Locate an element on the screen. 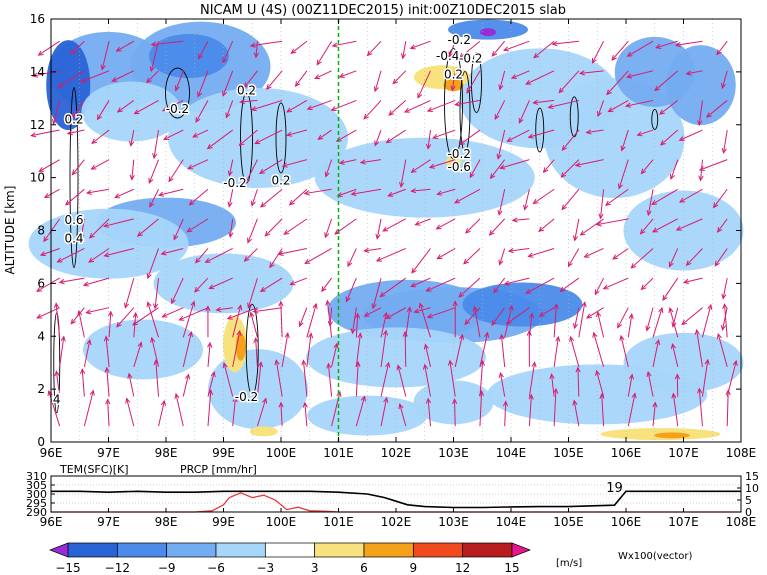  y-tick-label: 0 is located at coordinates (41, 442).